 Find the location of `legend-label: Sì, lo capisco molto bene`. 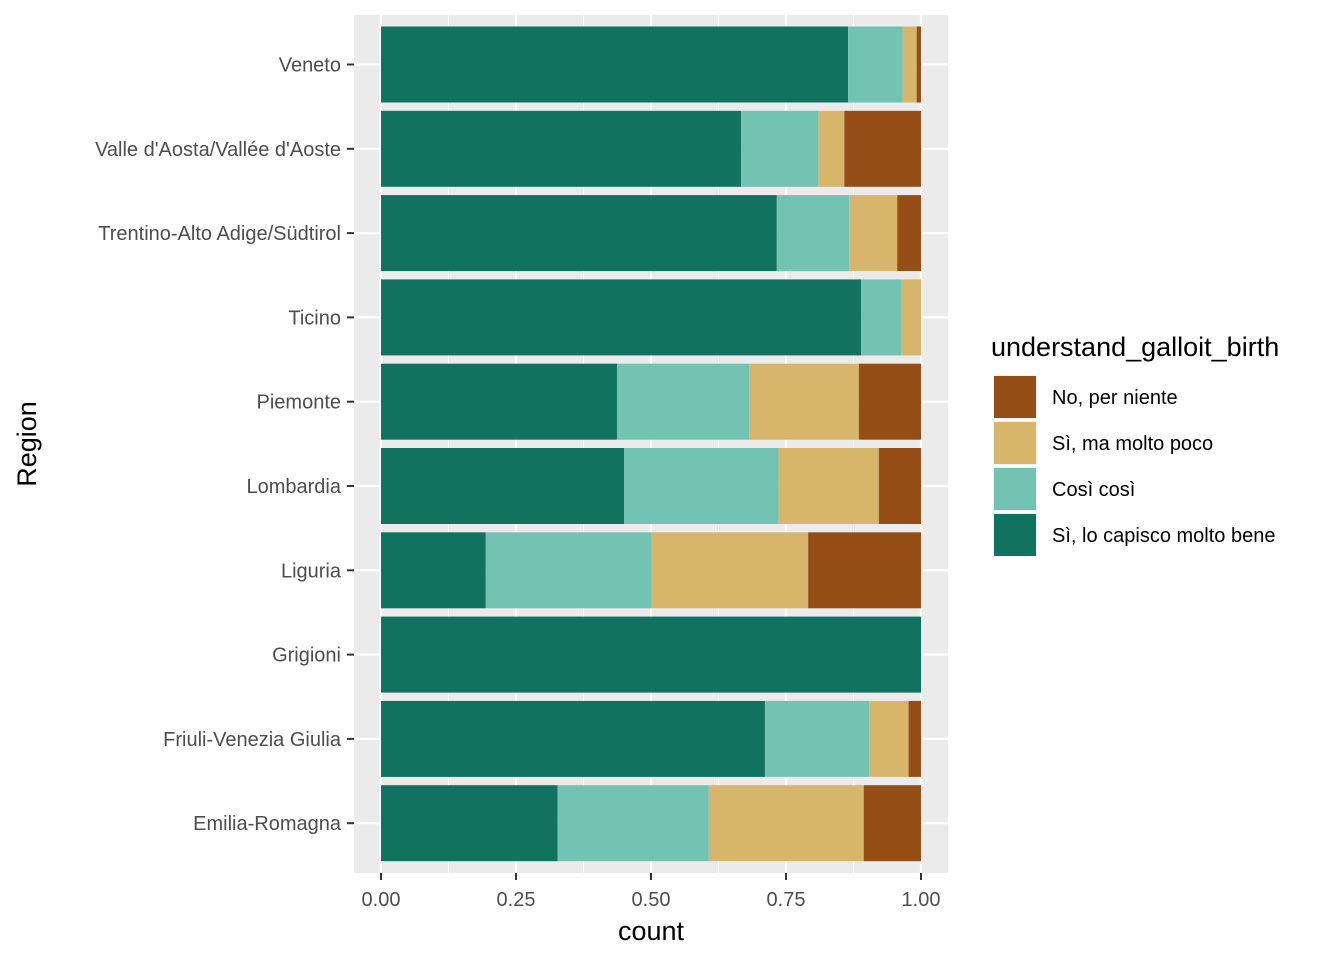

legend-label: Sì, lo capisco molto bene is located at coordinates (1163, 536).